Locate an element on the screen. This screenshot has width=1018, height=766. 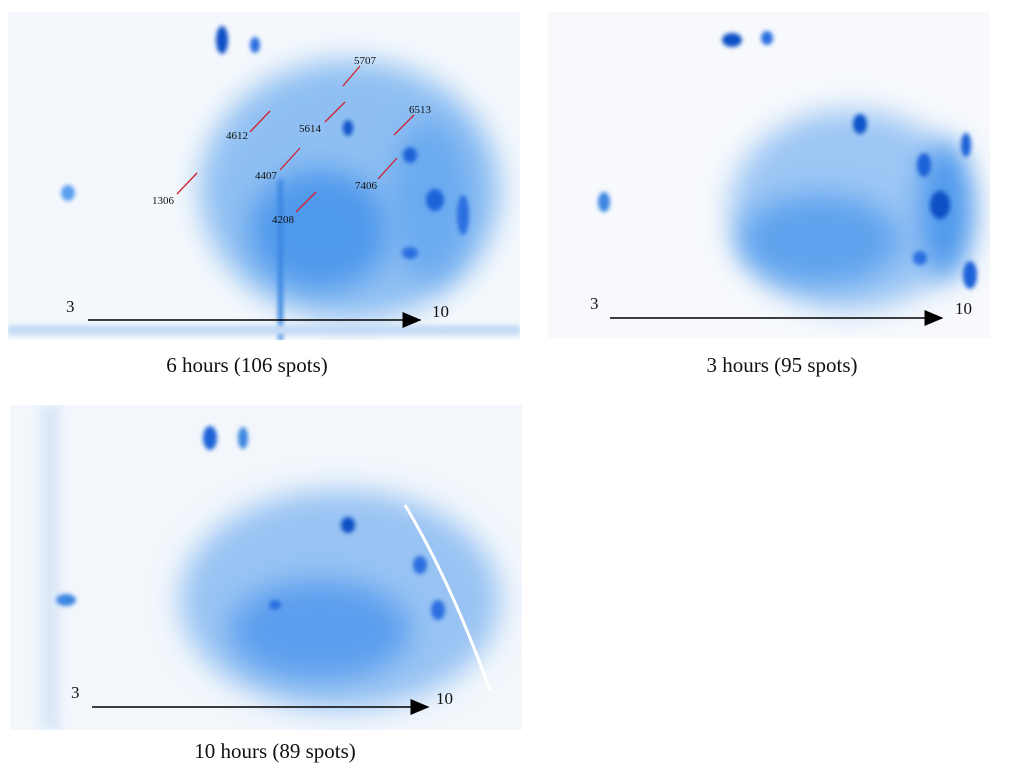
spot-label: 4208 is located at coordinates (283, 220).